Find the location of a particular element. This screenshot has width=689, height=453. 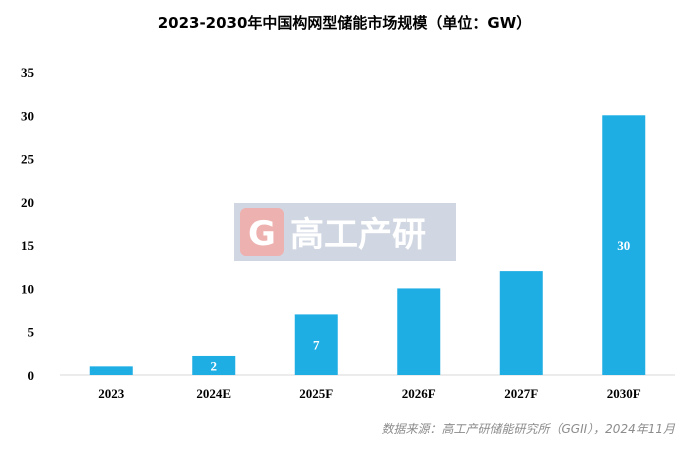

bar-2025F is located at coordinates (316, 344).